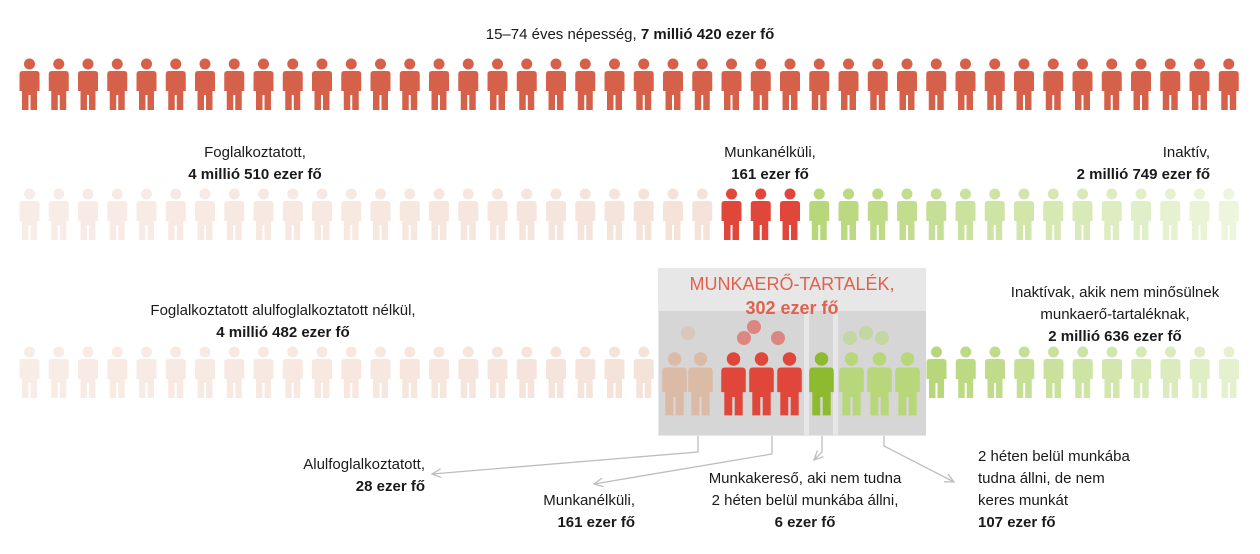 The height and width of the screenshot is (554, 1260). What do you see at coordinates (683, 460) in the screenshot?
I see `unemployed-arrow` at bounding box center [683, 460].